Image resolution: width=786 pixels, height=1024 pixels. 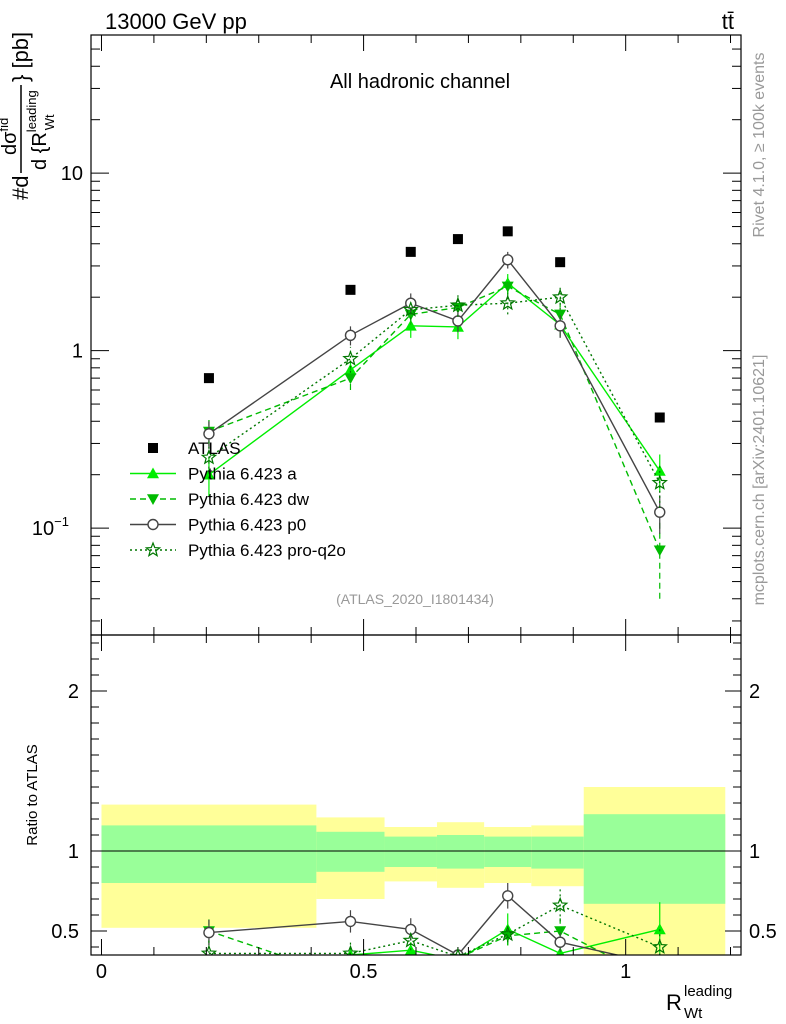 I want to click on legend-label: Pythia 6.423 p0, so click(x=247, y=525).